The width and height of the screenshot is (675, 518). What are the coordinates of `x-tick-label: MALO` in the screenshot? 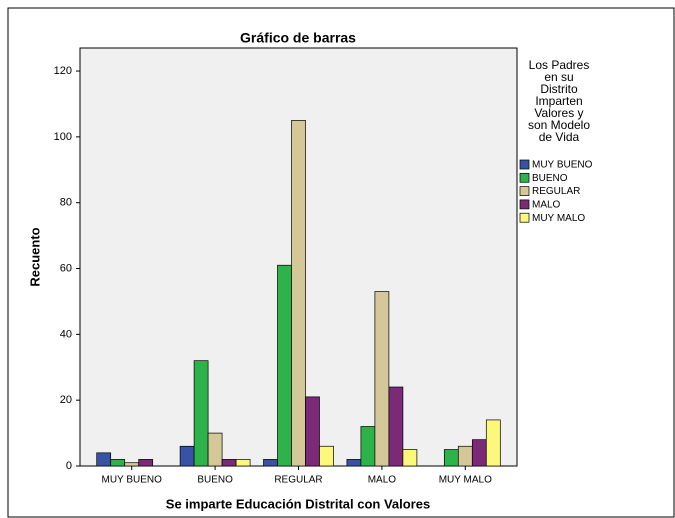 It's located at (382, 480).